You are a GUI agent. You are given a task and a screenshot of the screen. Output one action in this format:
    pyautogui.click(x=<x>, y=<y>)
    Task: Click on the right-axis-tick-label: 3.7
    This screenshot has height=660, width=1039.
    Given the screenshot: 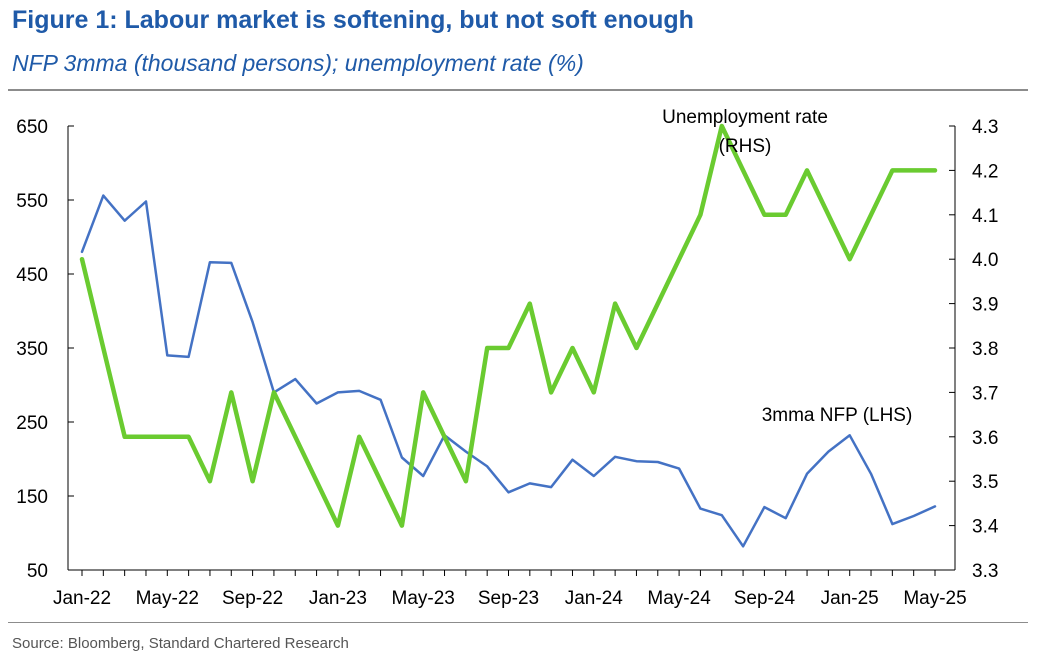 What is the action you would take?
    pyautogui.click(x=985, y=393)
    